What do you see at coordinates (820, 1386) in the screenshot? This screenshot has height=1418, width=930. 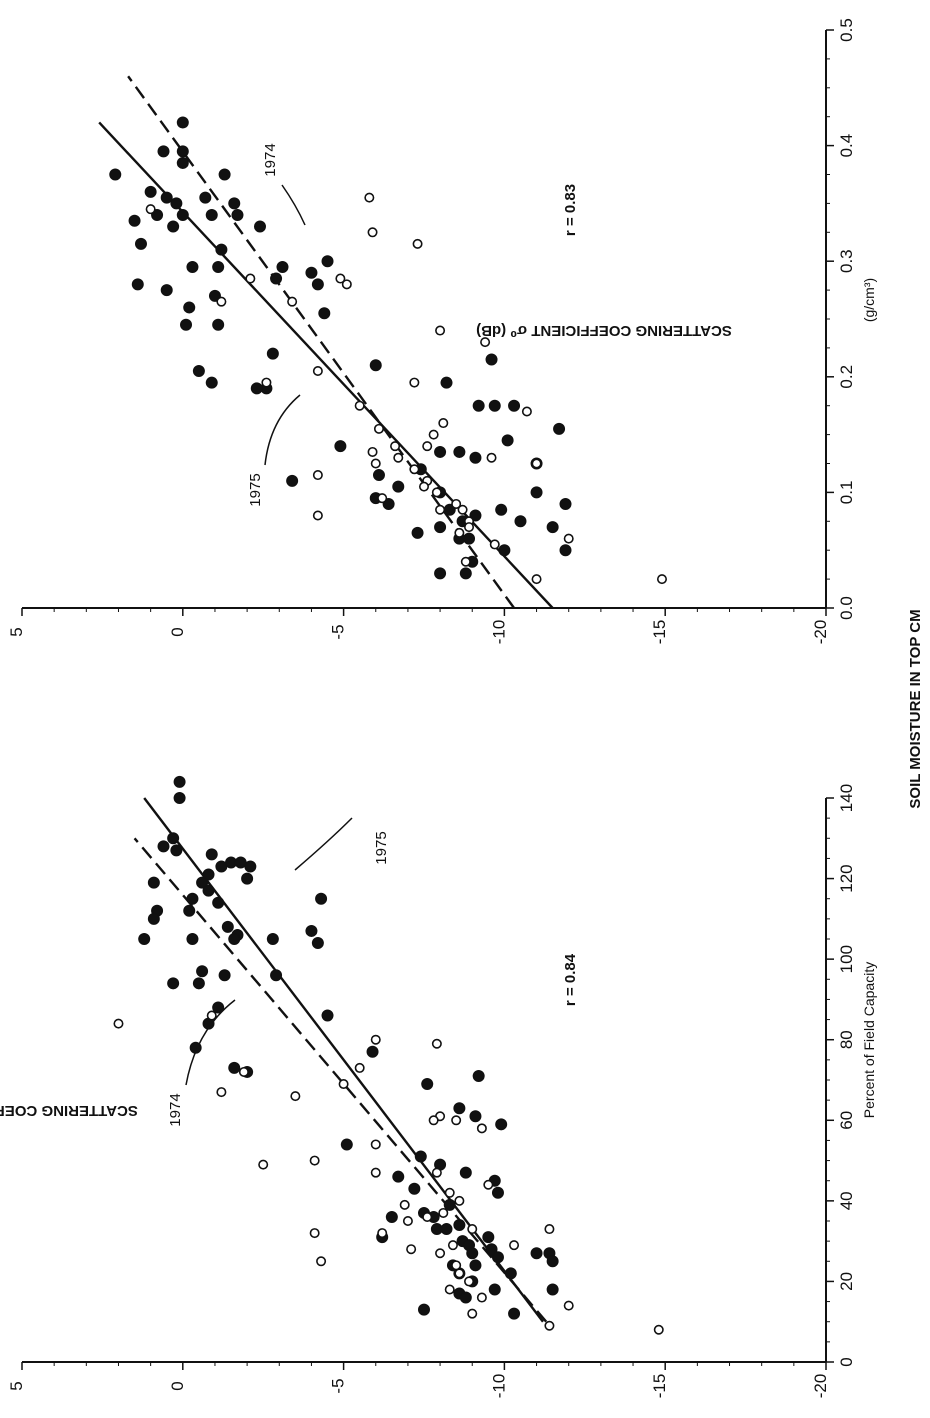 I see `y-tick-label-1: -20` at bounding box center [820, 1386].